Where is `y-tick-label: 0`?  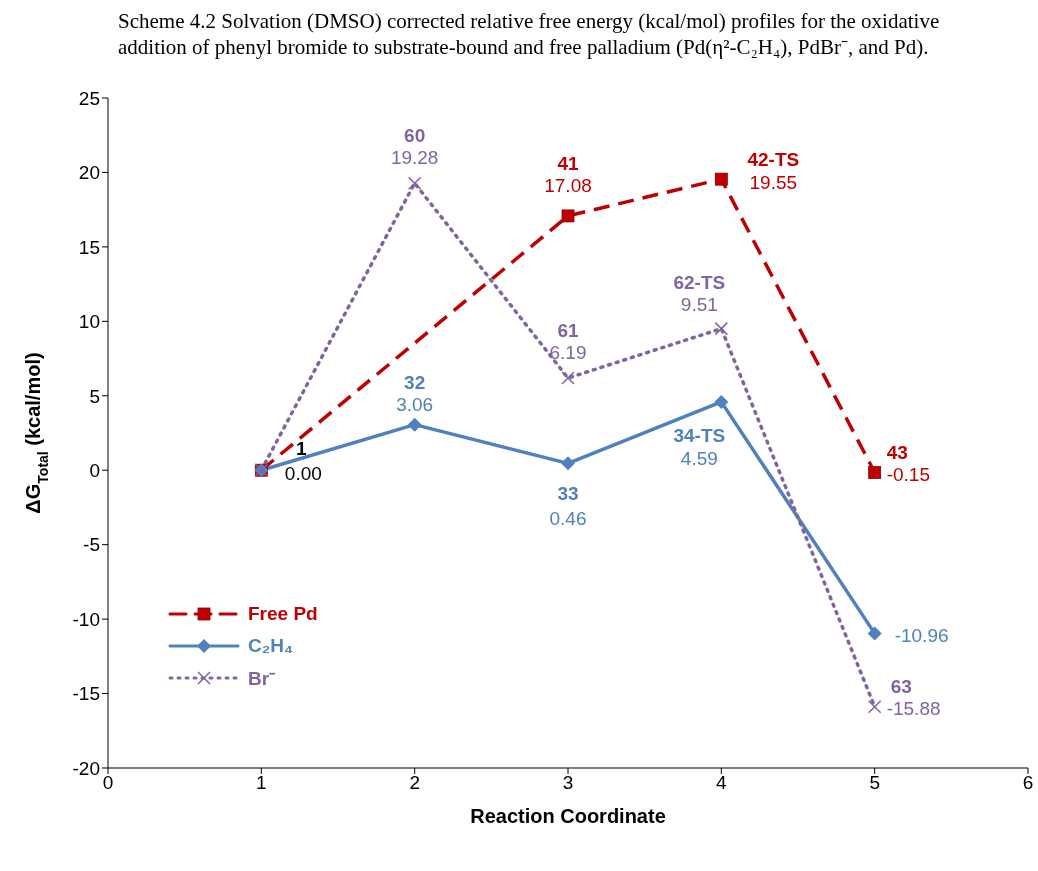
y-tick-label: 0 is located at coordinates (94, 470).